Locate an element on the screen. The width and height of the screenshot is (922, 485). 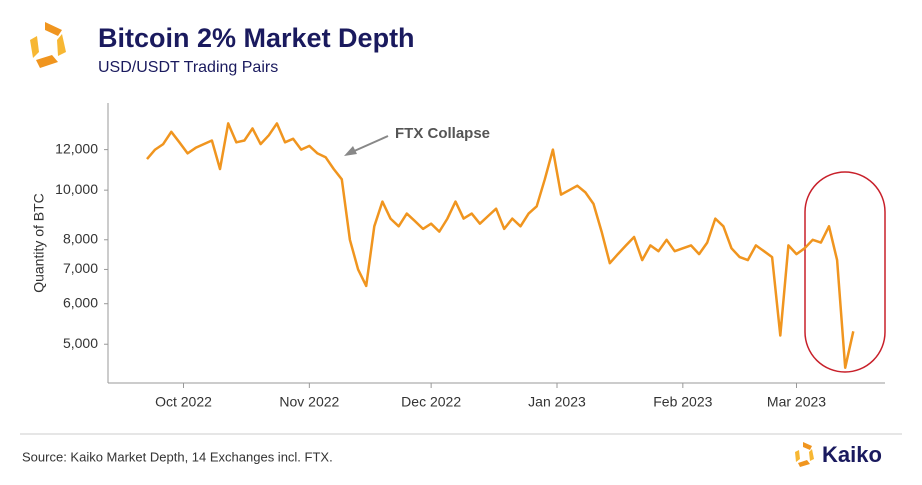
logo is located at coordinates (48, 45).